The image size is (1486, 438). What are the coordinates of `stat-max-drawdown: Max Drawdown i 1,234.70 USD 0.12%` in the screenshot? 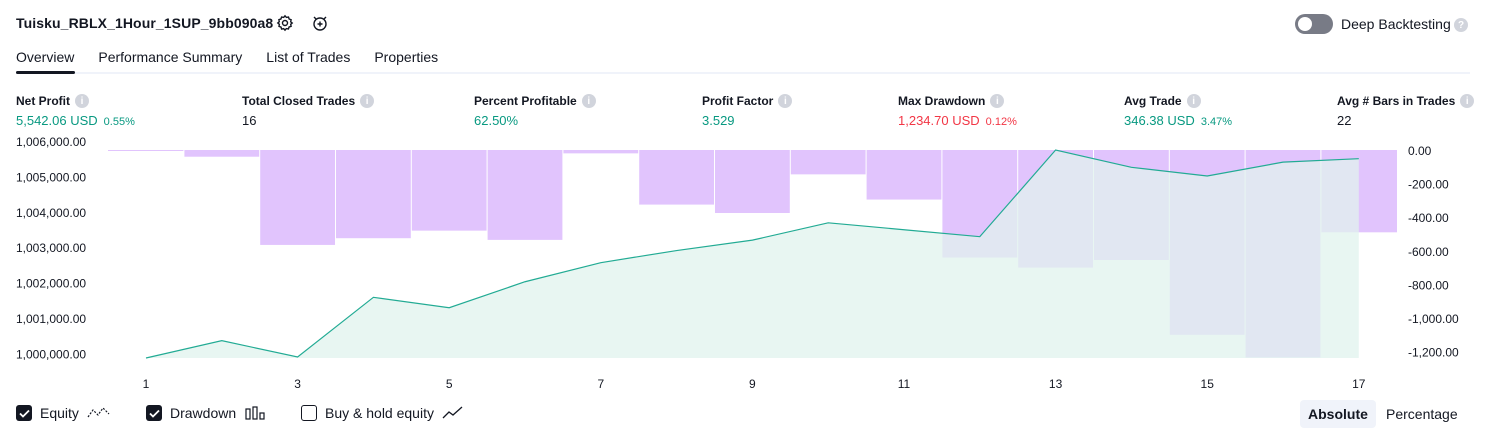 It's located at (957, 111).